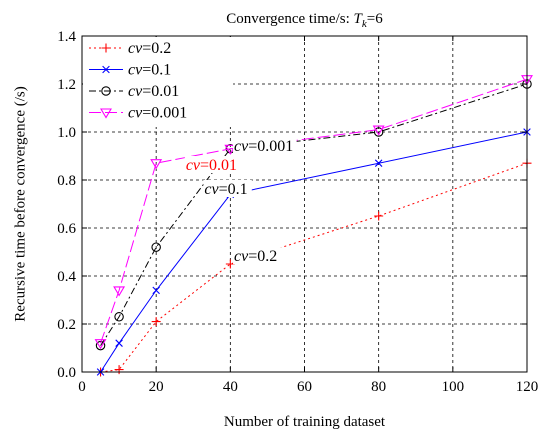 The width and height of the screenshot is (546, 436). I want to click on annotation-label: cv=0.1, so click(225, 189).